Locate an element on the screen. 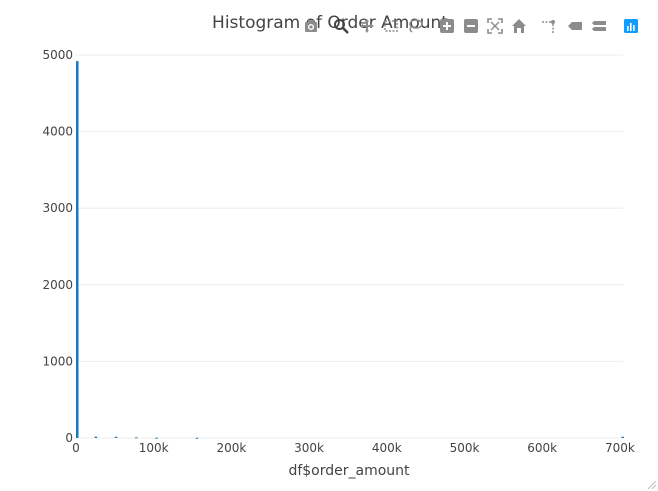 The image size is (658, 491). y-tick-label: 0 is located at coordinates (69, 438).